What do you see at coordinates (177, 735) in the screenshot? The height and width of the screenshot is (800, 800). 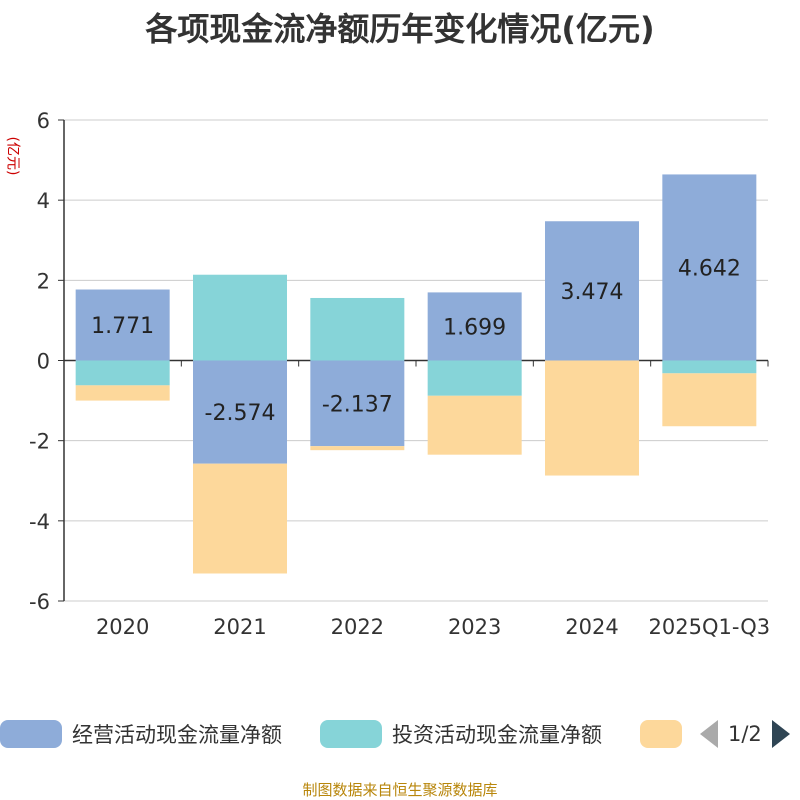 I see `legend-label-operating: 经营活动现金流量净额` at bounding box center [177, 735].